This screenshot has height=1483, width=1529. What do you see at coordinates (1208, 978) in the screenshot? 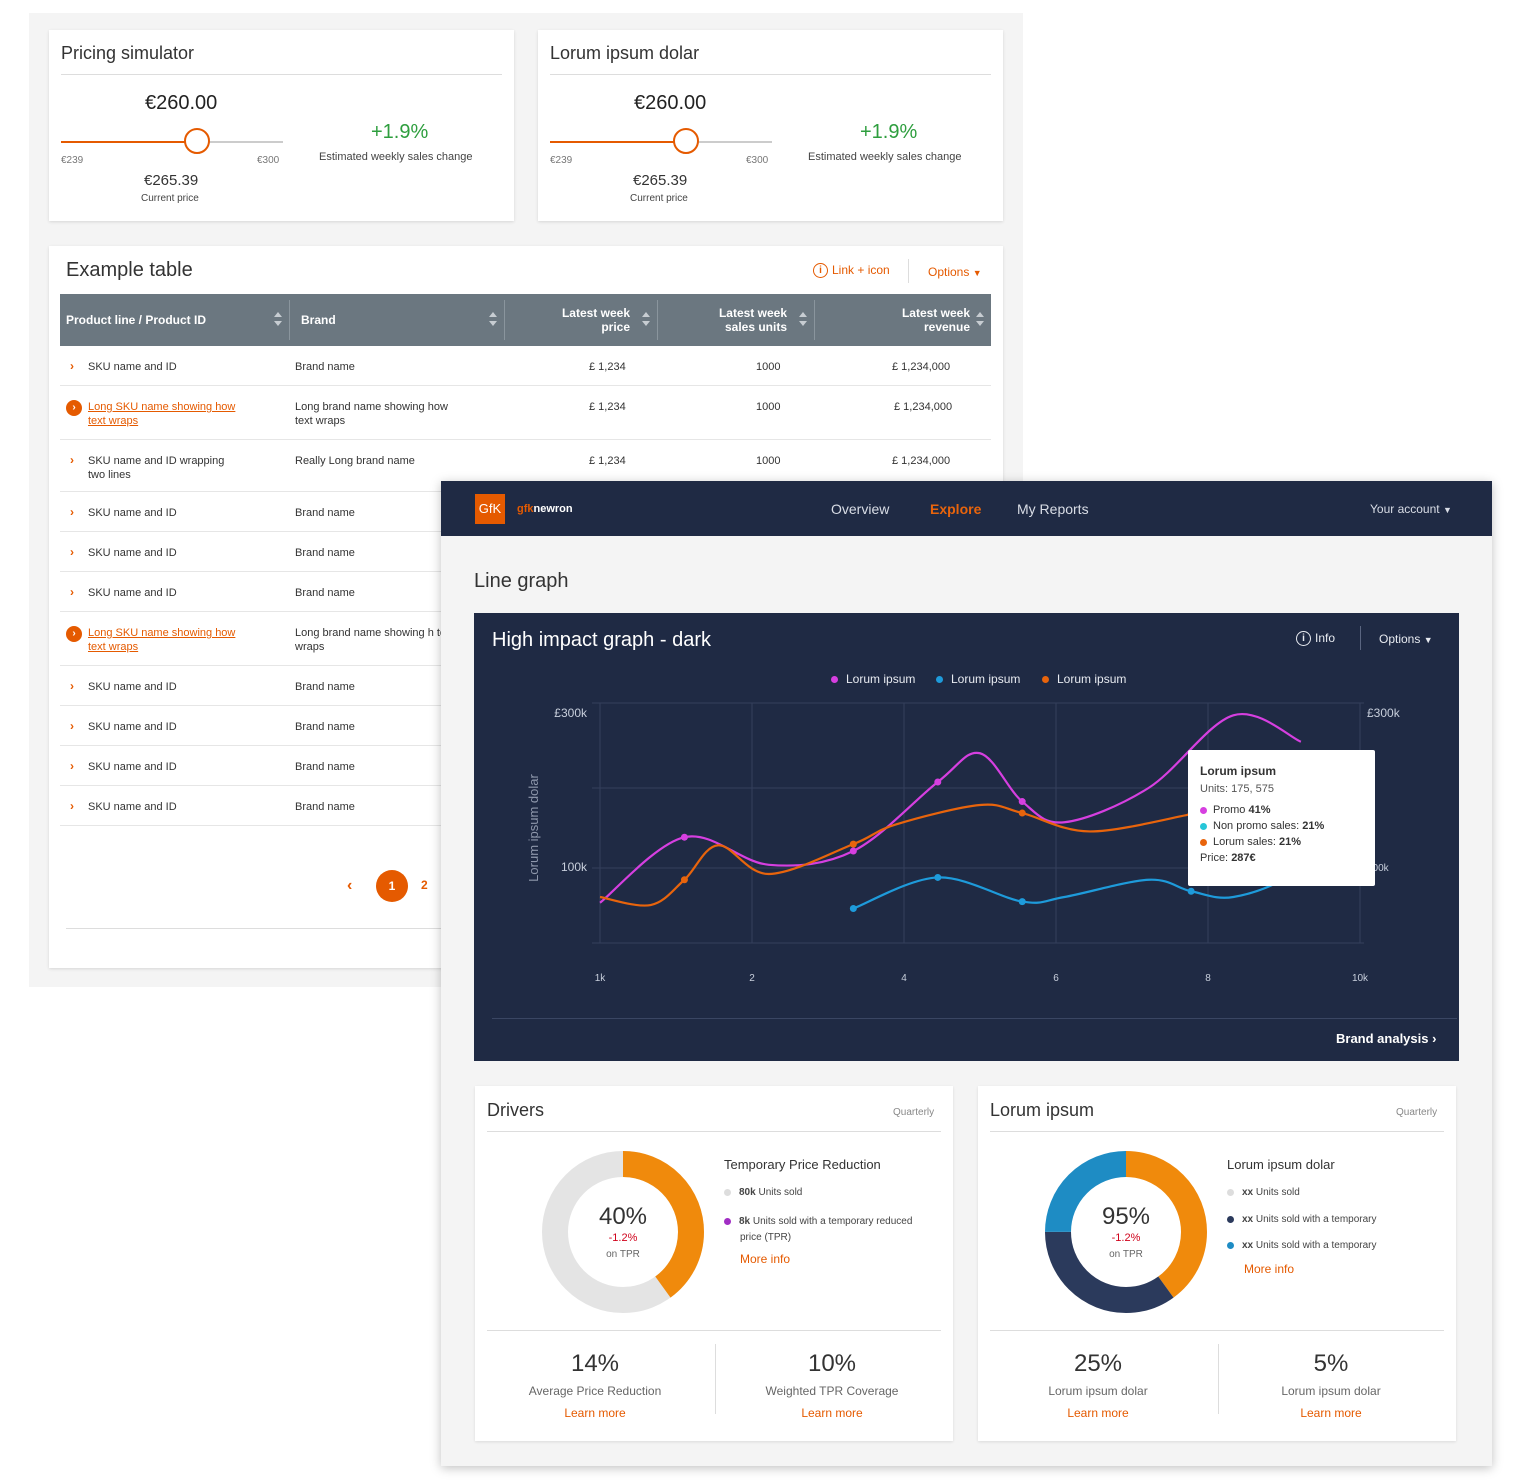
I see `x-tick-label: 8` at bounding box center [1208, 978].